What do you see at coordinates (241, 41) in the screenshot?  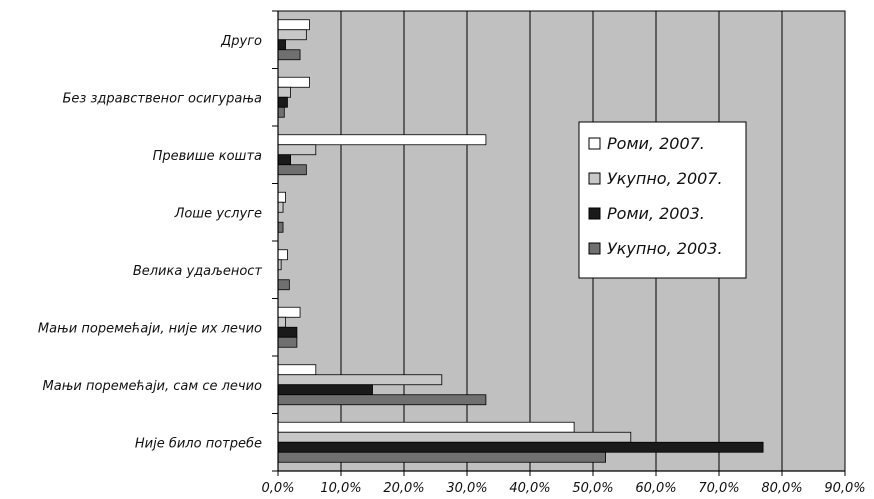 I see `category-label: Друго` at bounding box center [241, 41].